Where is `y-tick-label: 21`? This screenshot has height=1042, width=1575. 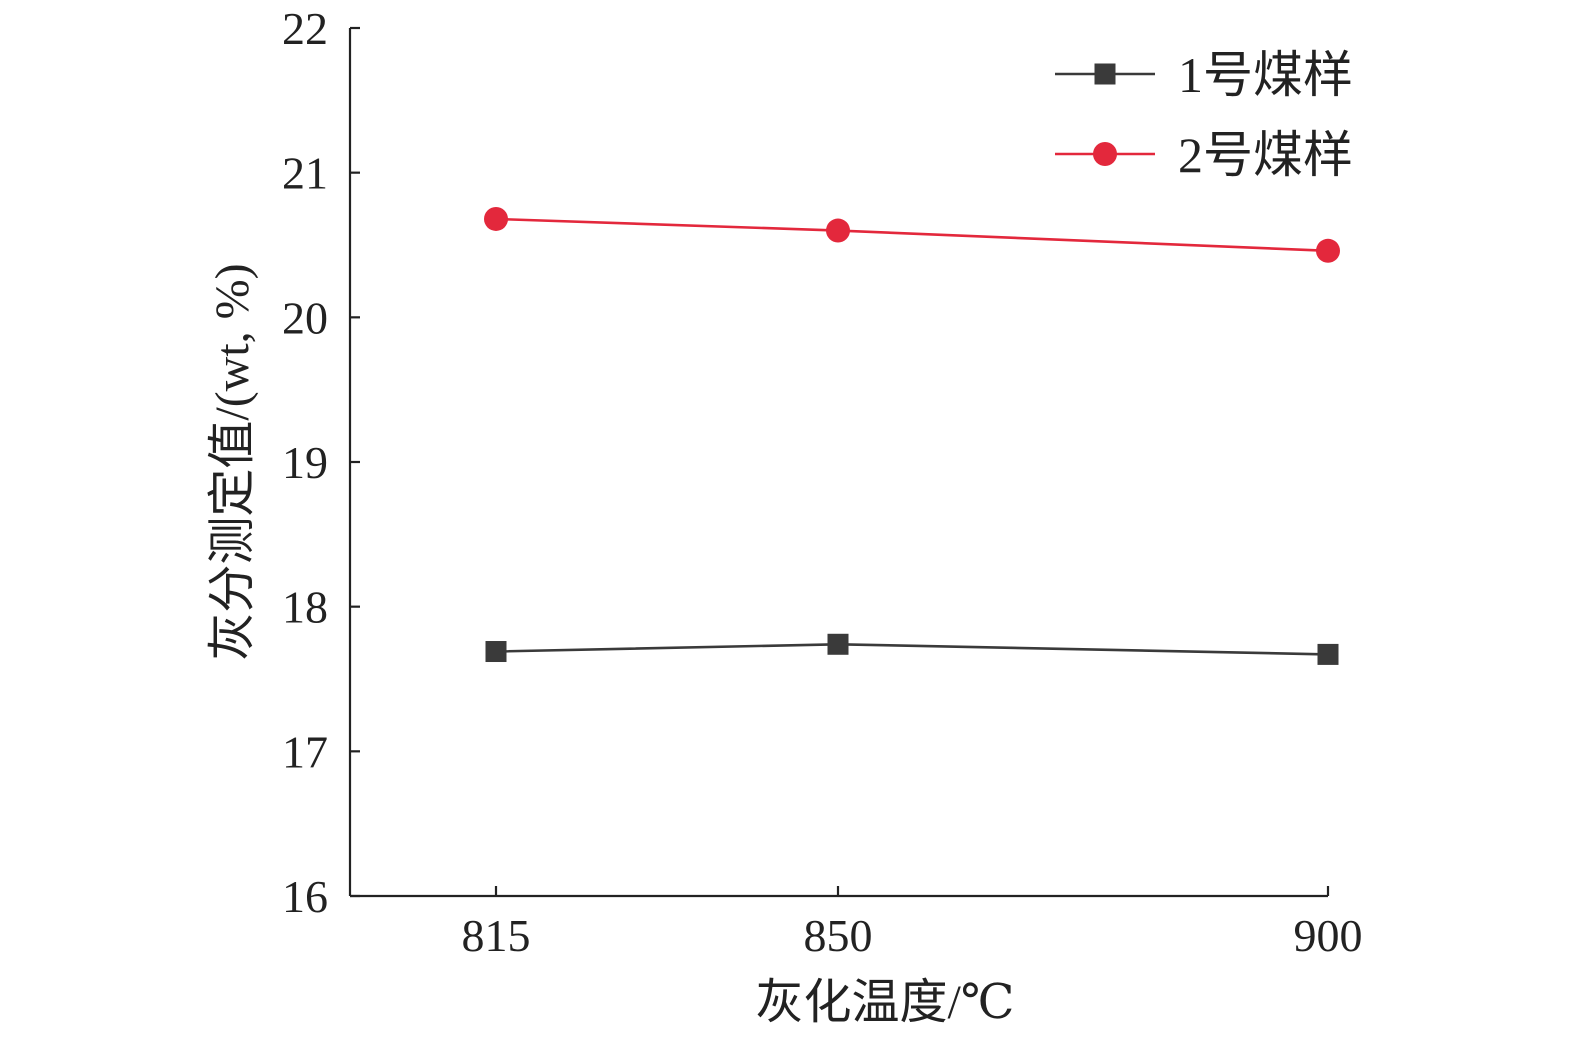 y-tick-label: 21 is located at coordinates (305, 173).